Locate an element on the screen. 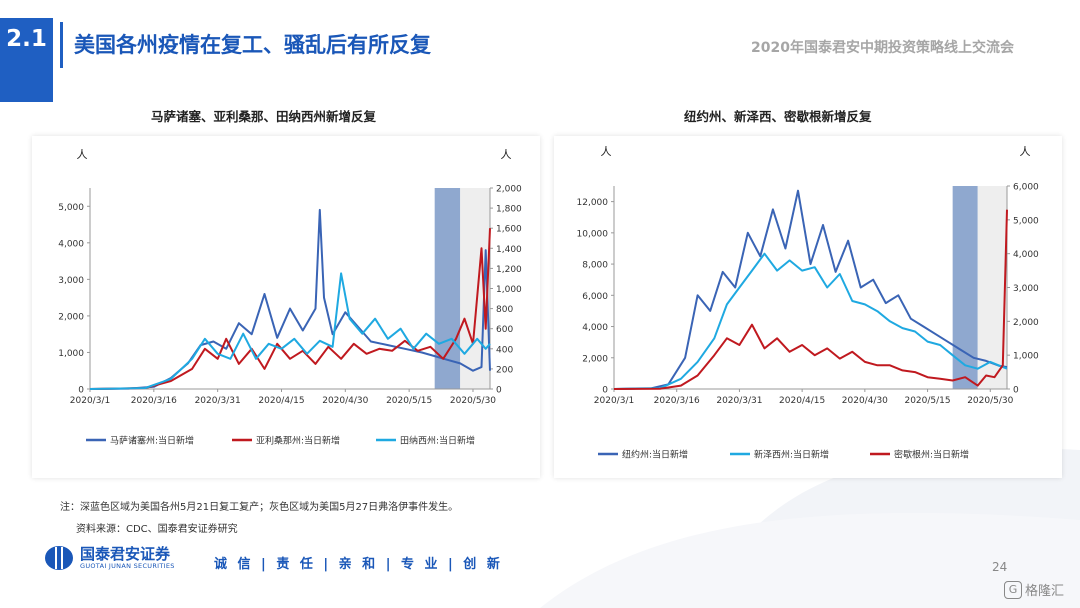  chart-1-y-tick-label-left: 5,000 is located at coordinates (71, 208).